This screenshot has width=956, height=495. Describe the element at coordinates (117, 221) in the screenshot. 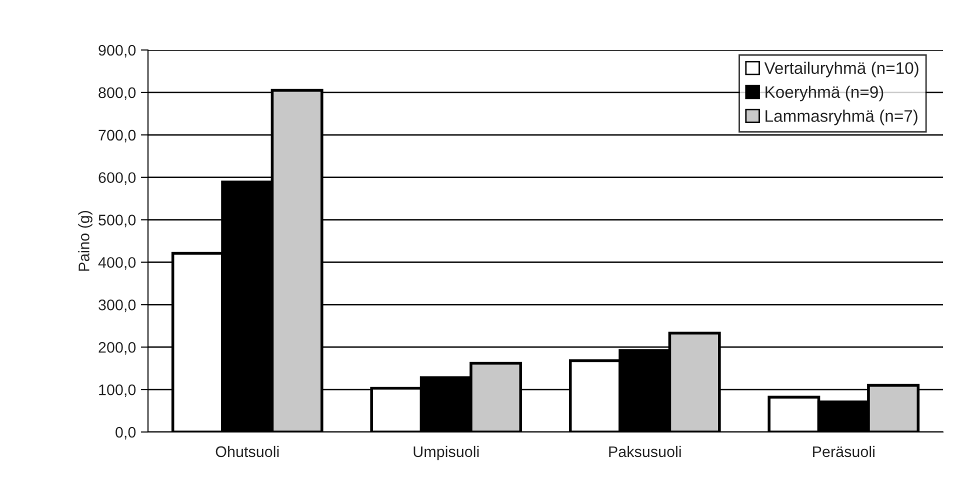

I see `y-tick-label: 500,0` at that location.